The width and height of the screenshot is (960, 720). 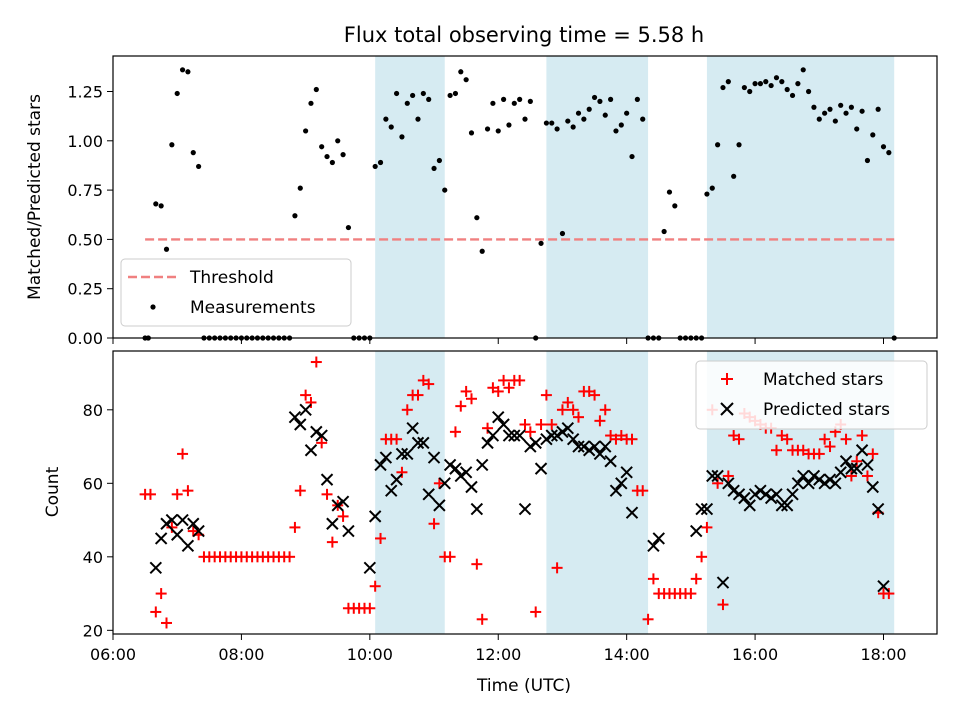 I want to click on bottom-y-tick-label: 20, so click(x=93, y=630).